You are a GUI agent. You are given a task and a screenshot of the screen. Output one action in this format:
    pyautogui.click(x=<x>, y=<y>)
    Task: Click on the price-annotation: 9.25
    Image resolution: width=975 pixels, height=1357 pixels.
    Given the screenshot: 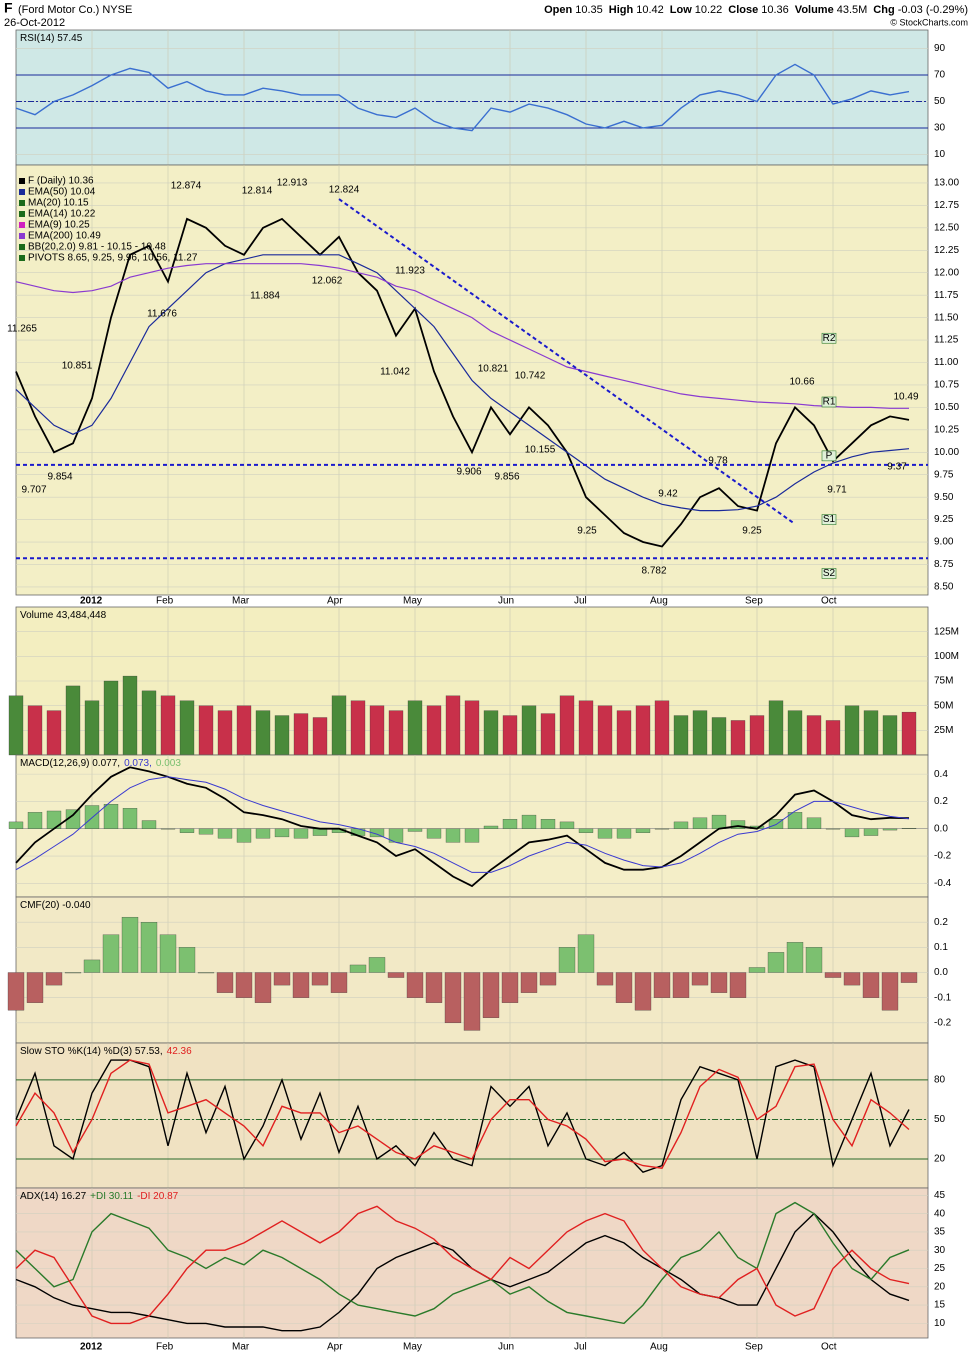 What is the action you would take?
    pyautogui.click(x=587, y=531)
    